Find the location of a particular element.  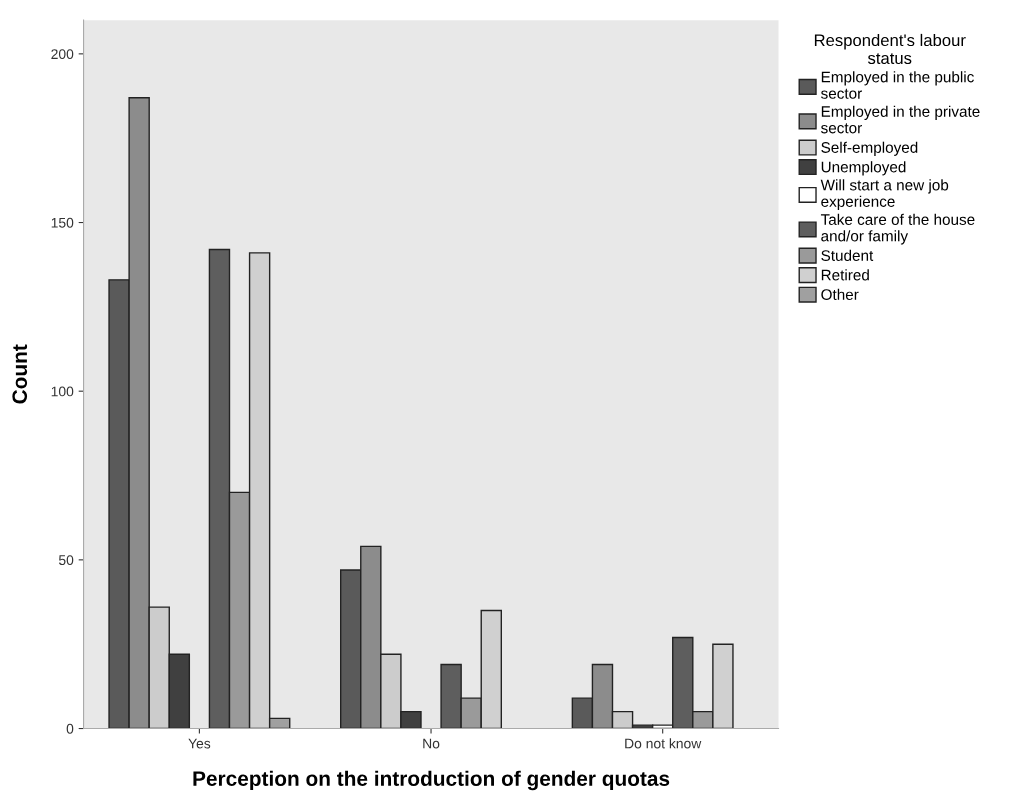

legend-label: Take care of the house and/or family is located at coordinates (897, 229).